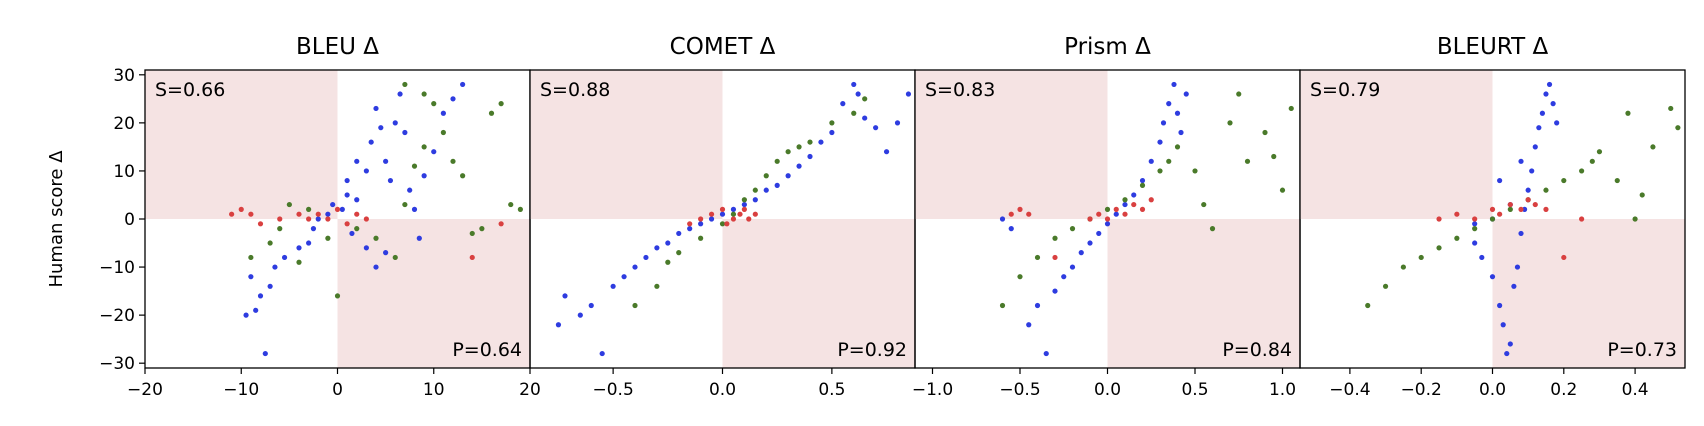  What do you see at coordinates (190, 90) in the screenshot?
I see `spearman-annotation: S=0.66` at bounding box center [190, 90].